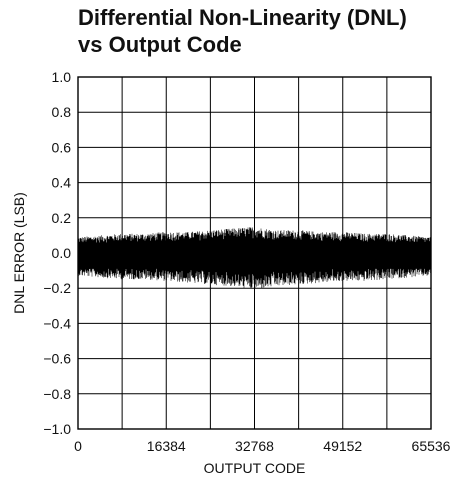 The height and width of the screenshot is (487, 454). I want to click on x-tick-label: 32768, so click(254, 446).